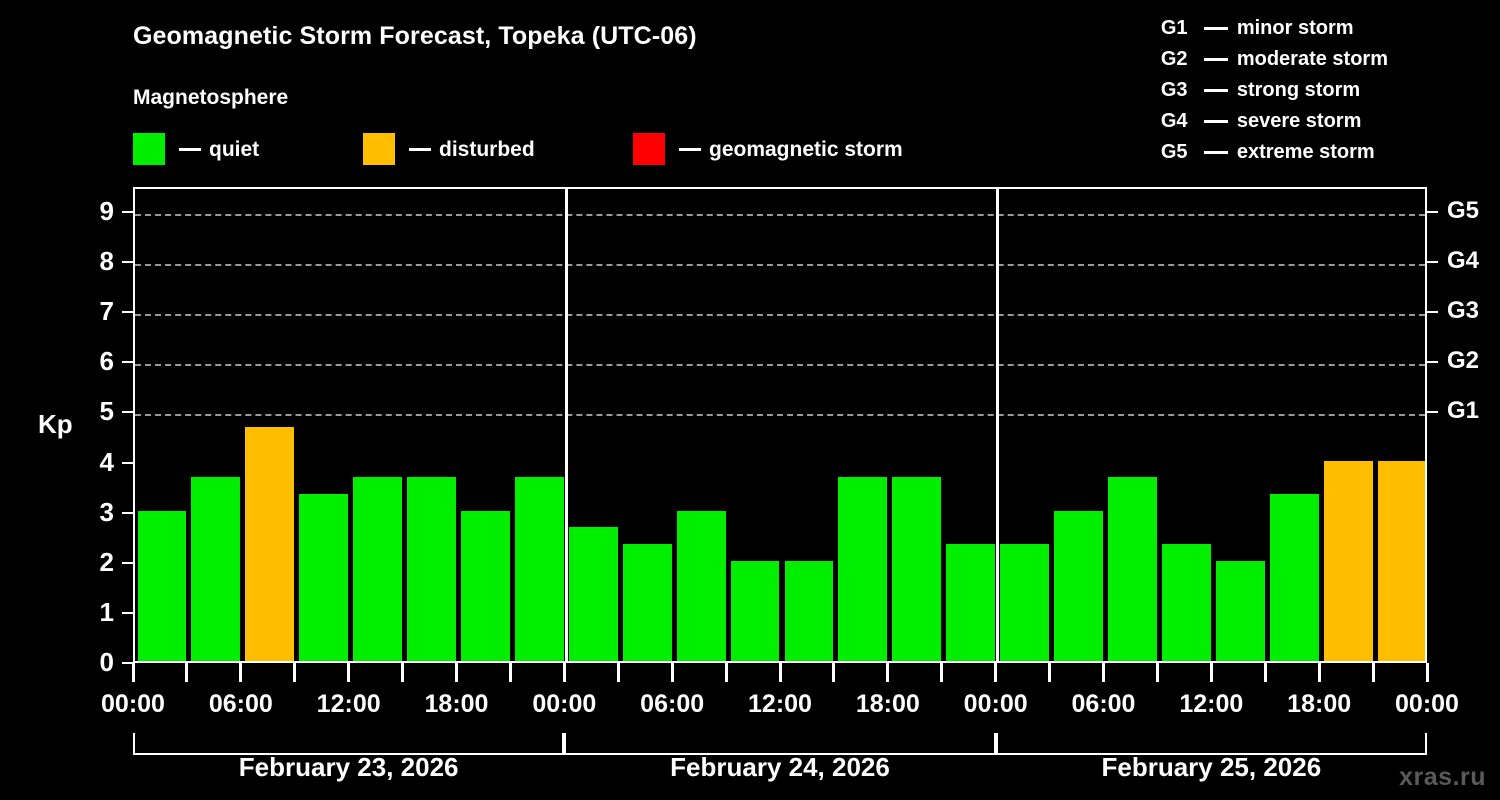 The height and width of the screenshot is (800, 1500). Describe the element at coordinates (1174, 152) in the screenshot. I see `g-legend-code-g5: G5` at that location.